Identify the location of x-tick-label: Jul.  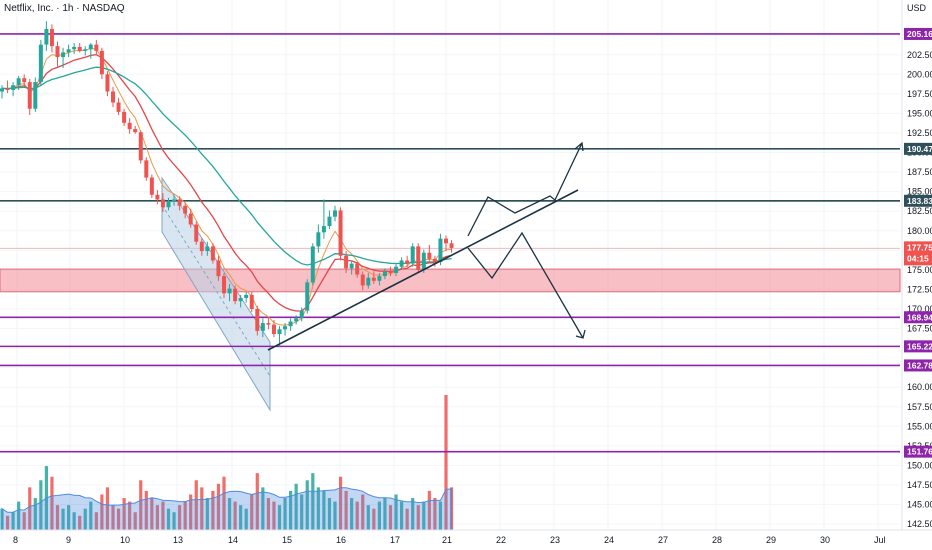
(880, 540).